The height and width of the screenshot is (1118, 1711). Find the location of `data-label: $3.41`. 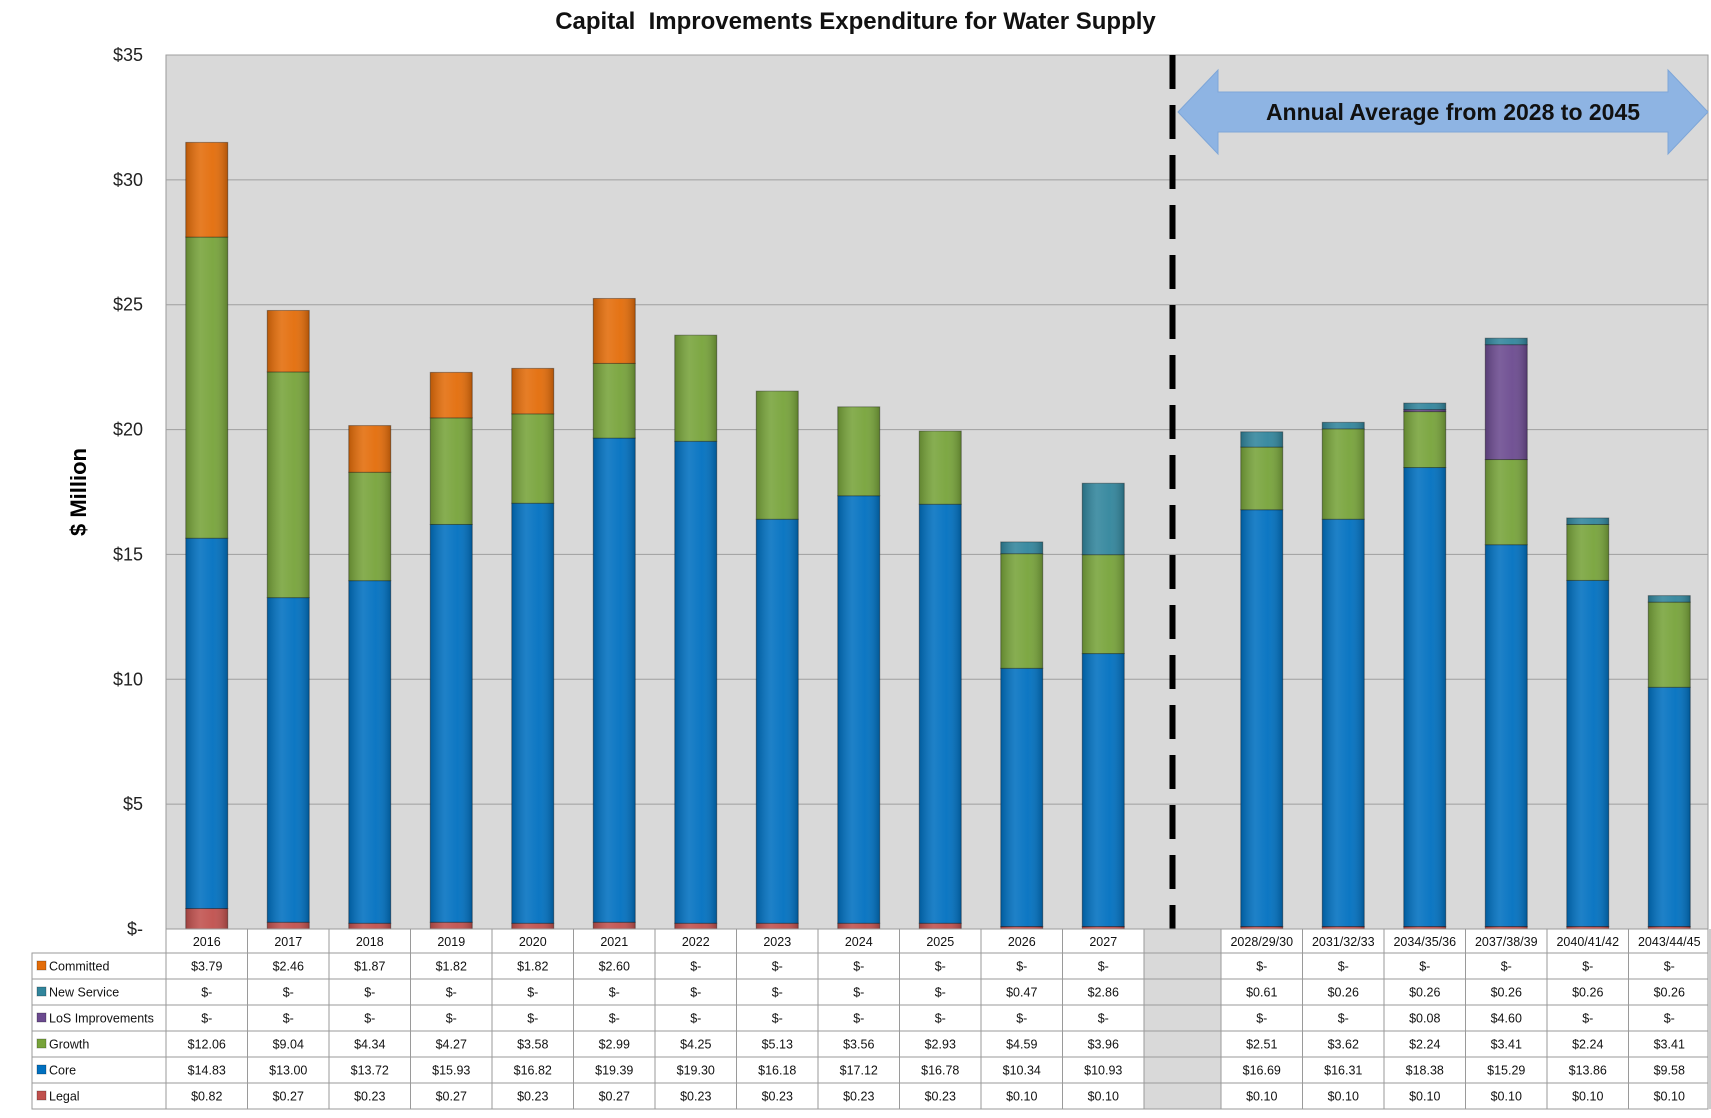

data-label: $3.41 is located at coordinates (1669, 1045).